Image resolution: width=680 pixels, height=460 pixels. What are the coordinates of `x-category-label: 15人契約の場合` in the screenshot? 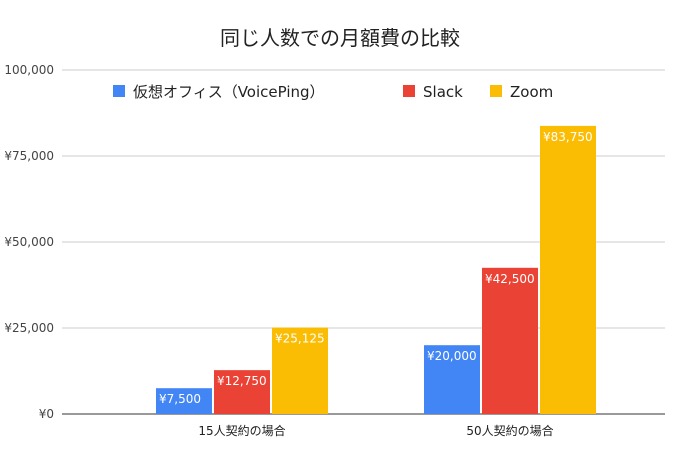 It's located at (241, 430).